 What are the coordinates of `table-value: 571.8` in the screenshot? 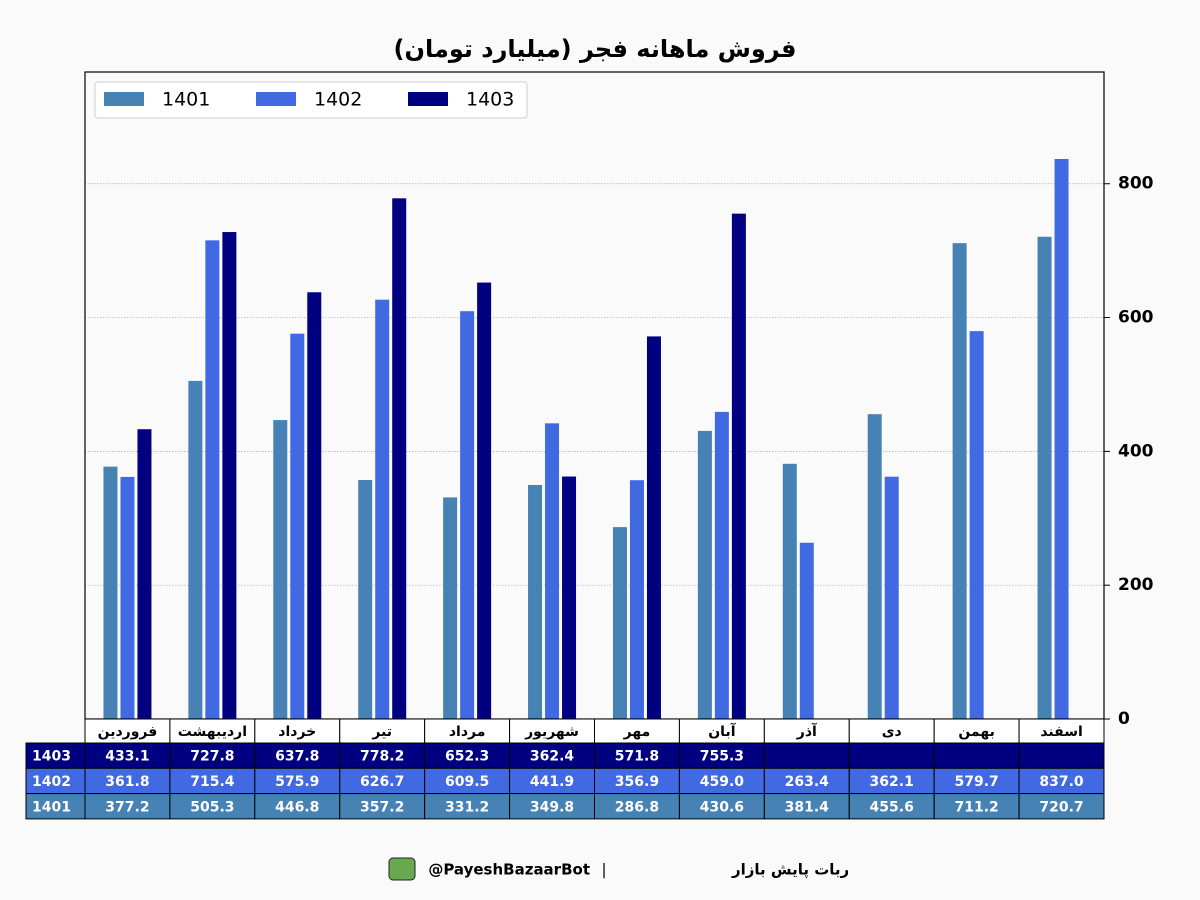 It's located at (637, 757).